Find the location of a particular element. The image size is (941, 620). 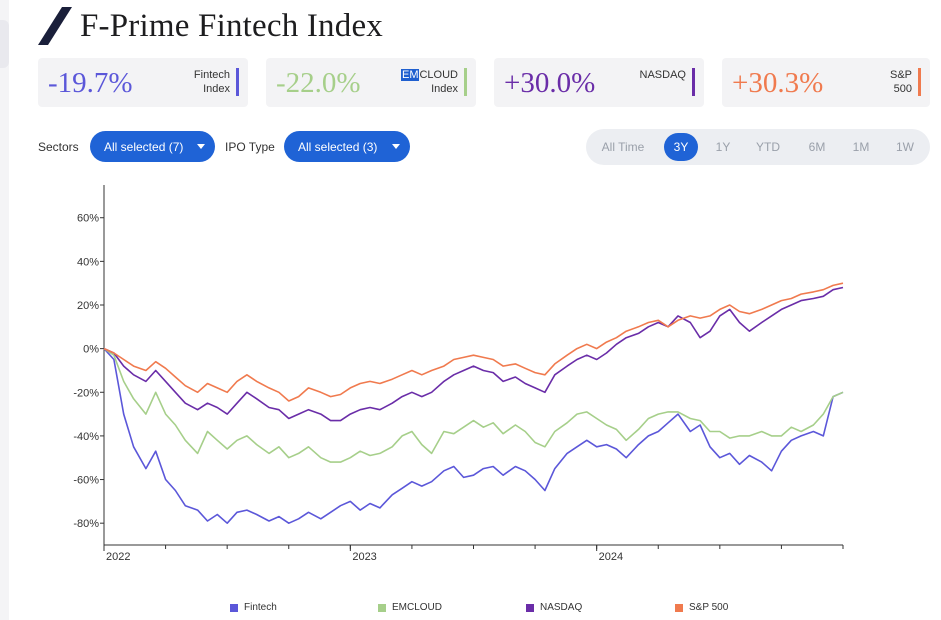

stat-card-nasdaq: +30.0% NASDAQ is located at coordinates (599, 82).